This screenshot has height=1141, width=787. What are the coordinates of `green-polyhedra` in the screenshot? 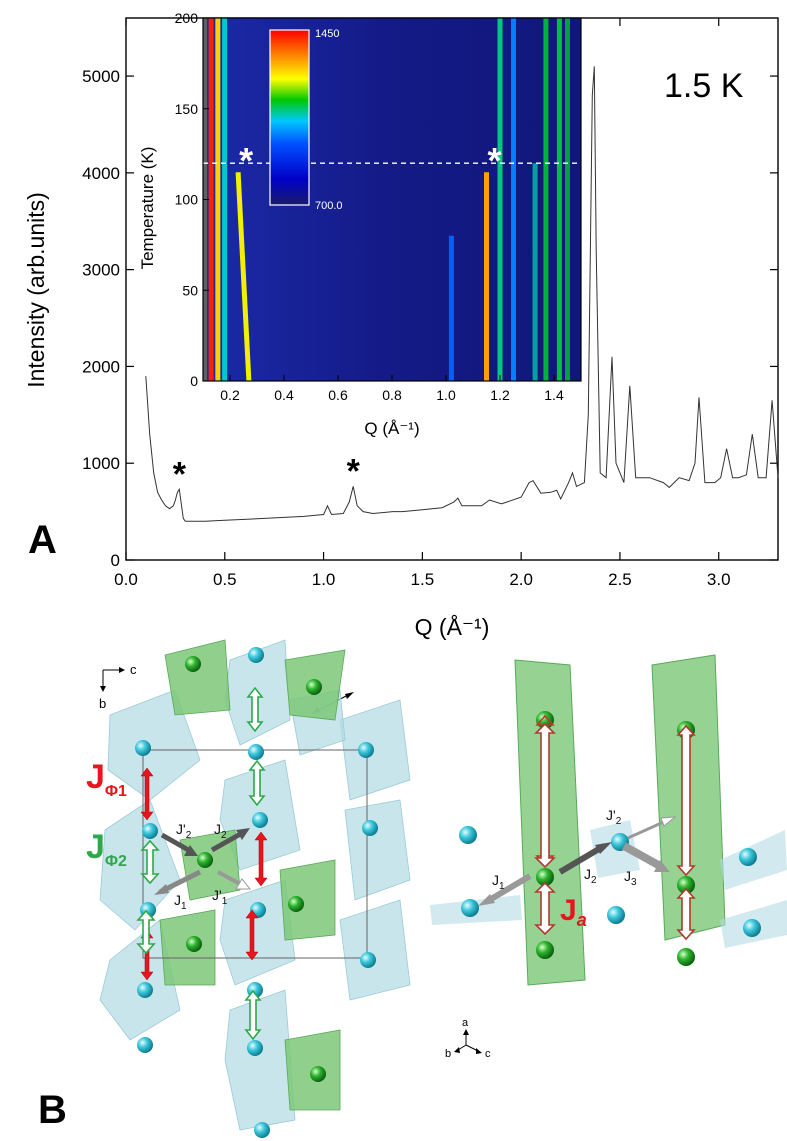 It's located at (252, 875).